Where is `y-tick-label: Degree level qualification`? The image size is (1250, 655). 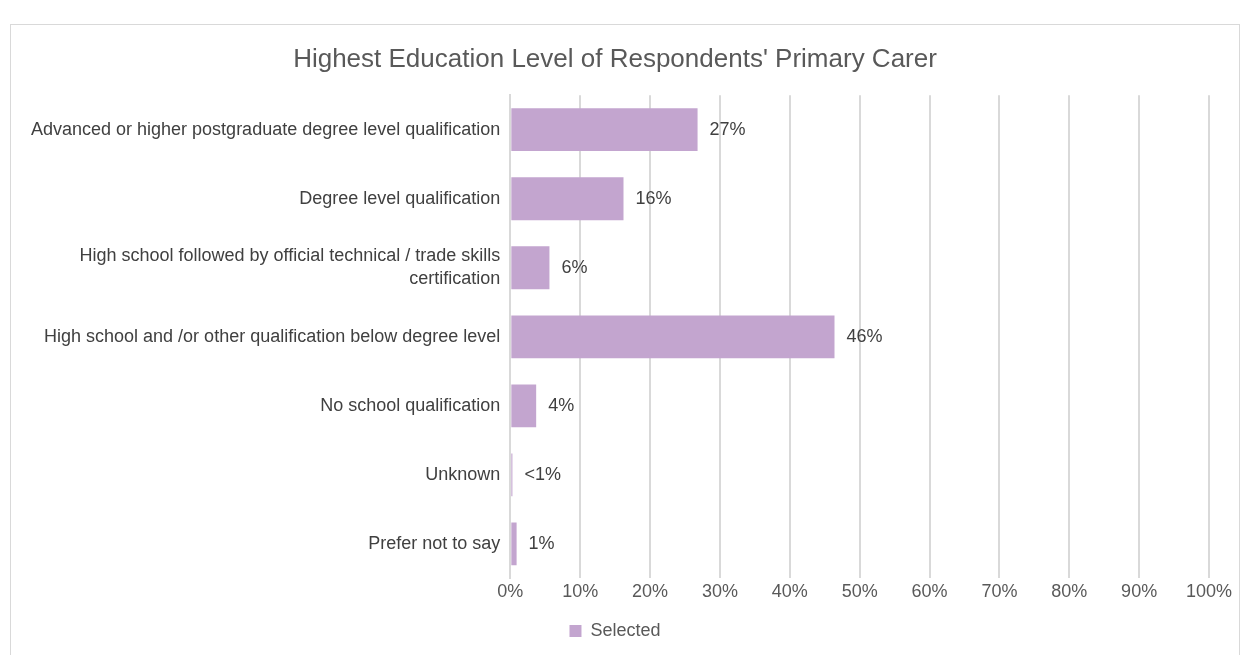
y-tick-label: Degree level qualification is located at coordinates (400, 197).